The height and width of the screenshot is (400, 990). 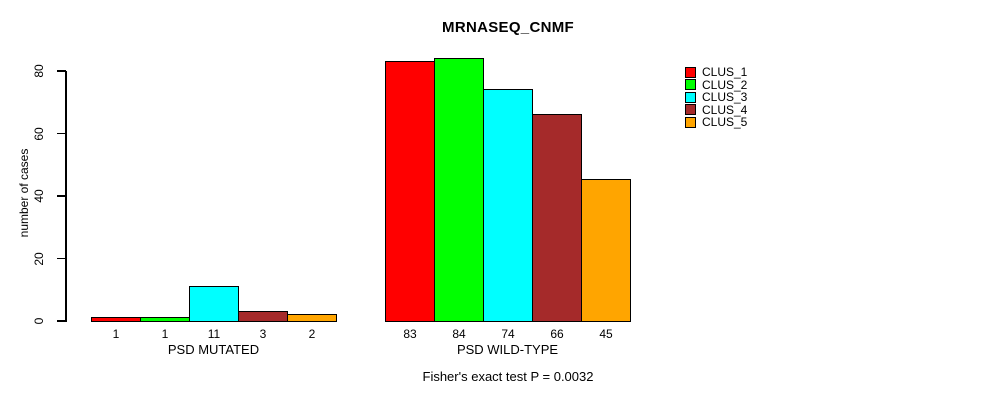 I want to click on legend-item-clus-2: CLUS_2, so click(x=716, y=85).